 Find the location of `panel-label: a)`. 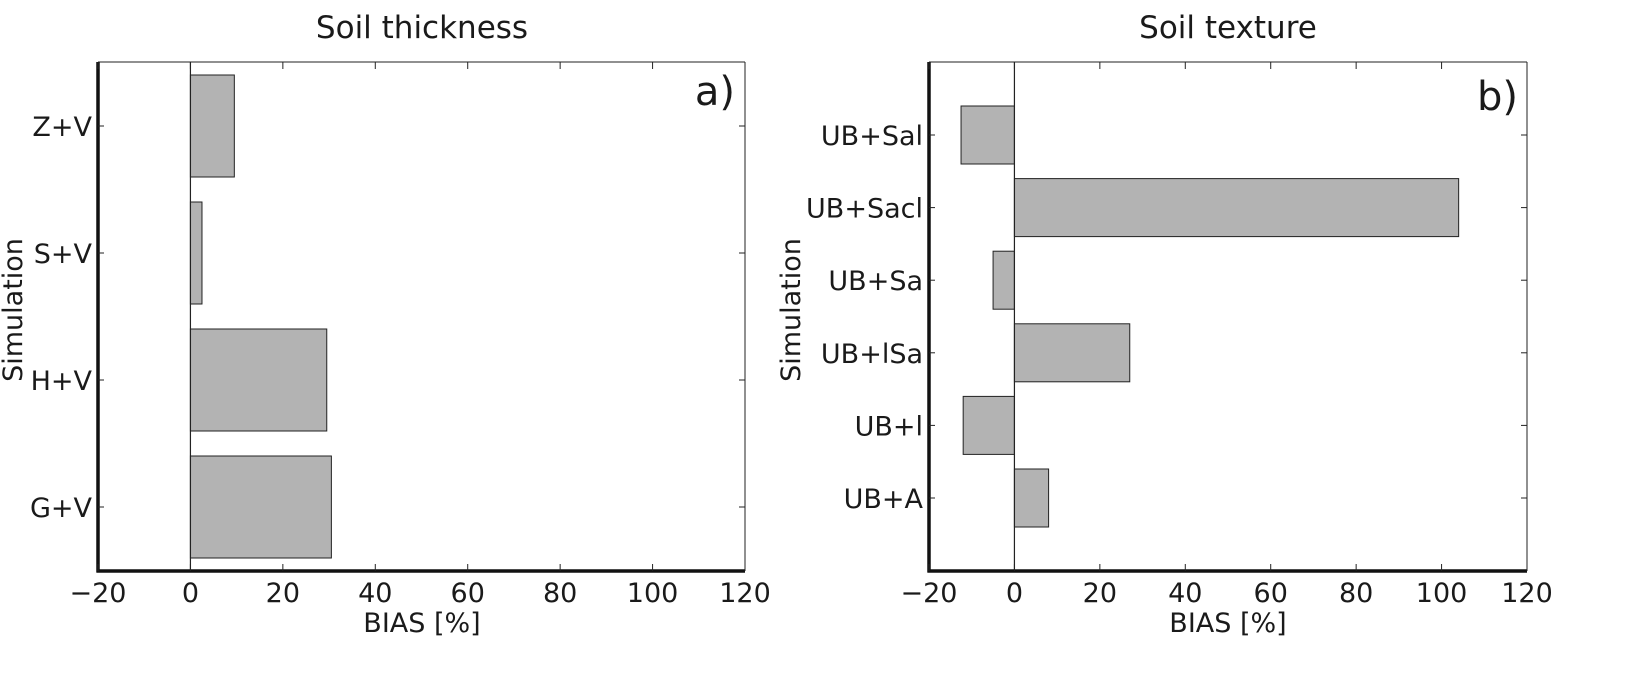

panel-label: a) is located at coordinates (715, 92).